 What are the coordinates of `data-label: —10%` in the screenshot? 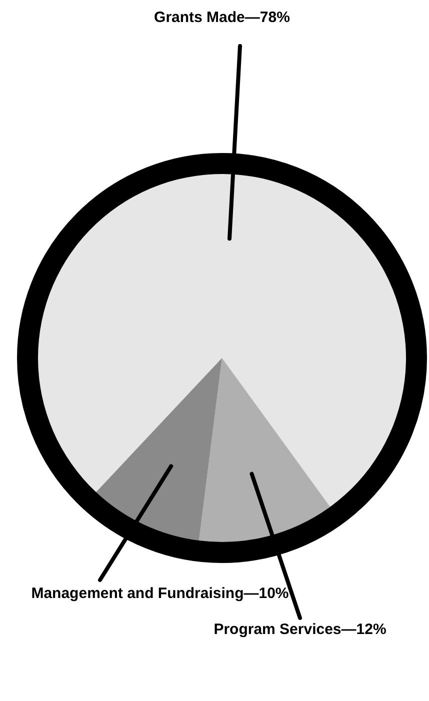 It's located at (266, 593).